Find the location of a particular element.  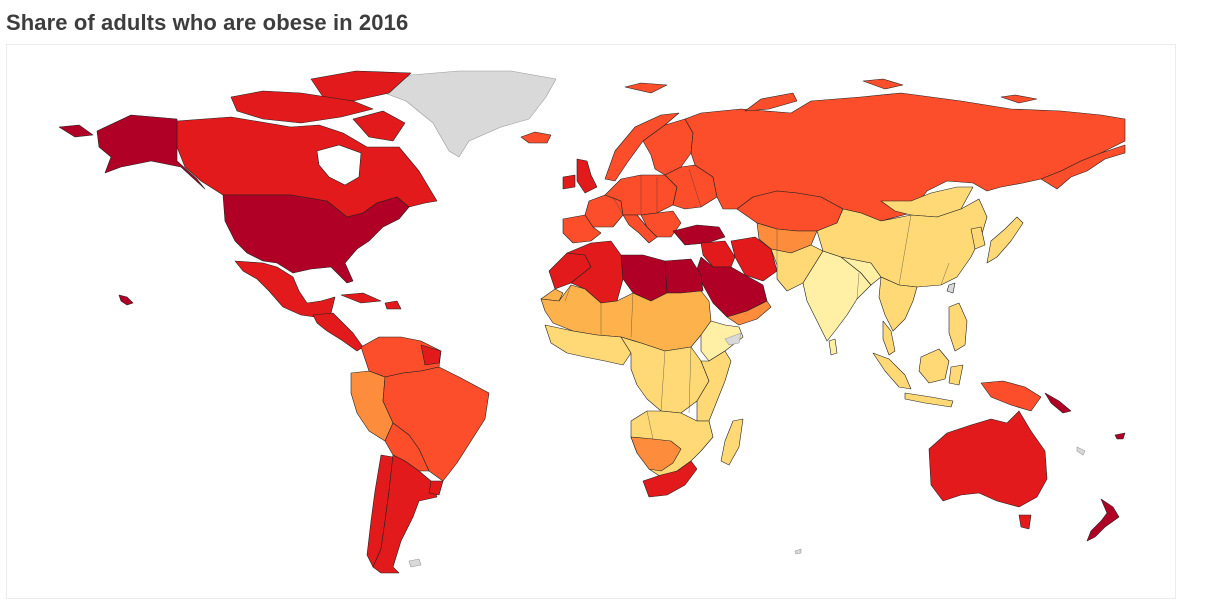

region-united-states is located at coordinates (316, 239).